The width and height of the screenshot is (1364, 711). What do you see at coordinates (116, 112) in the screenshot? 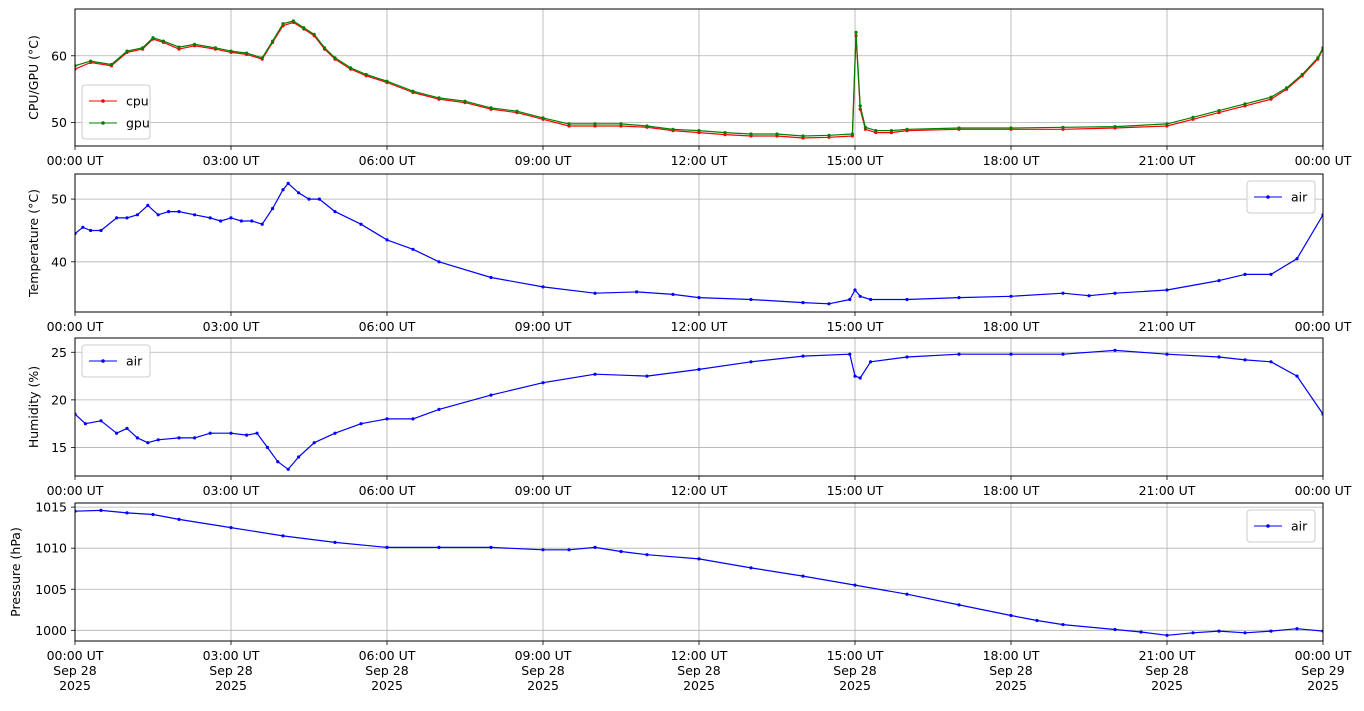
I see `legend-box` at bounding box center [116, 112].